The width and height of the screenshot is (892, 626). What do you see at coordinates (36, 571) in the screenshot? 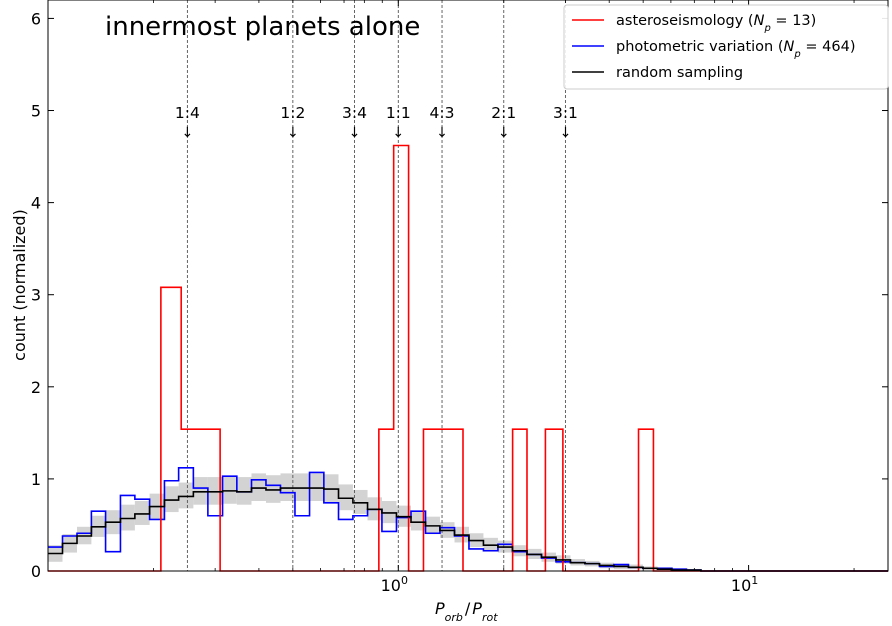
I see `y-tick-label: 0` at bounding box center [36, 571].